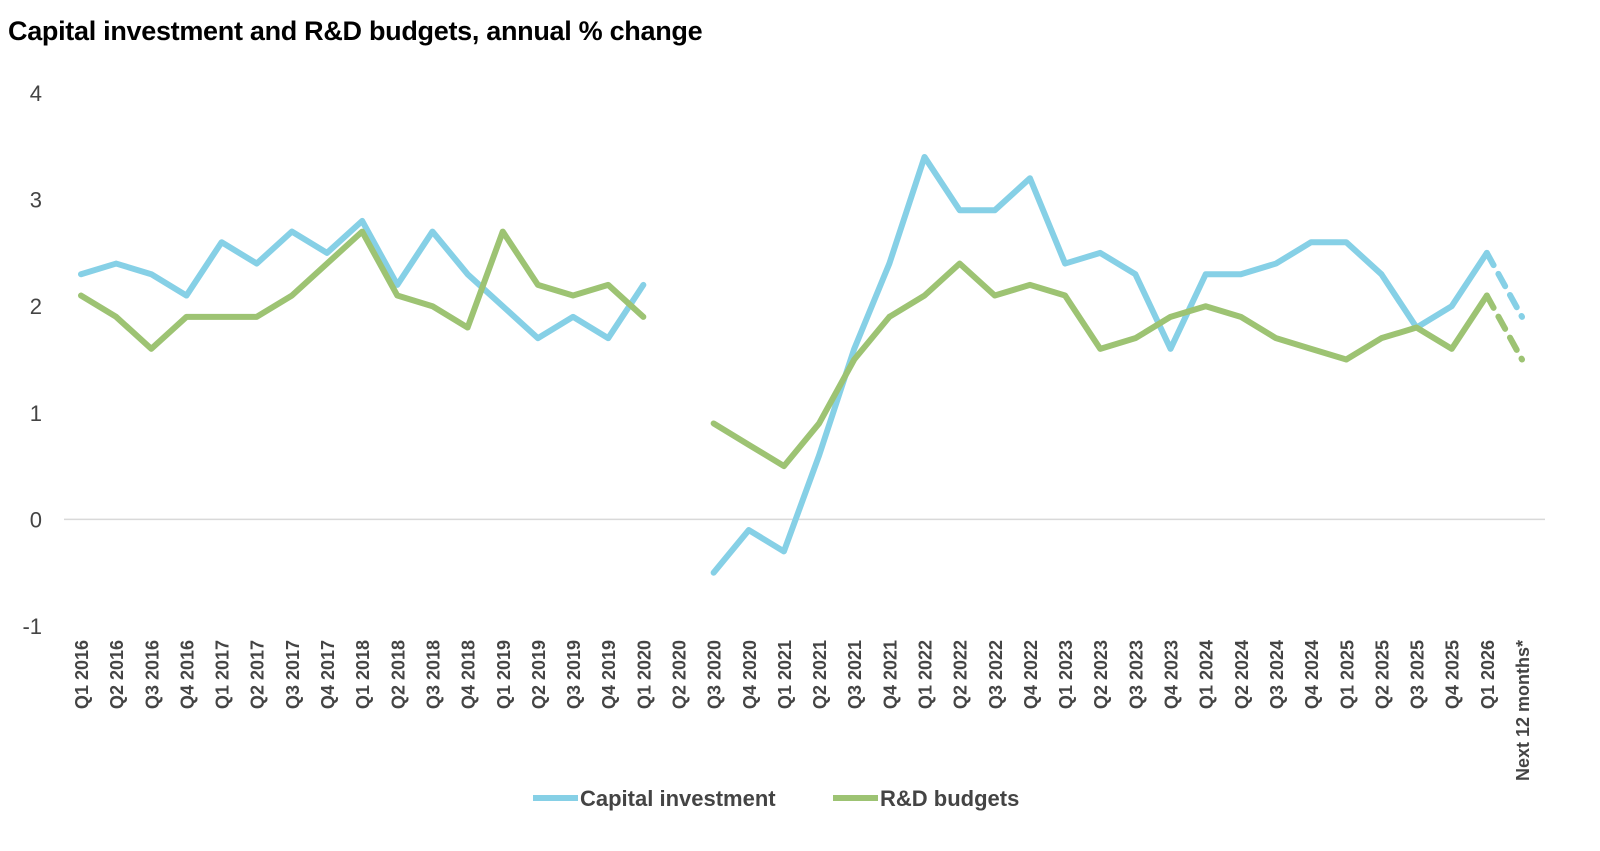  Describe the element at coordinates (504, 674) in the screenshot. I see `x-tick-label: Q1 2019` at that location.